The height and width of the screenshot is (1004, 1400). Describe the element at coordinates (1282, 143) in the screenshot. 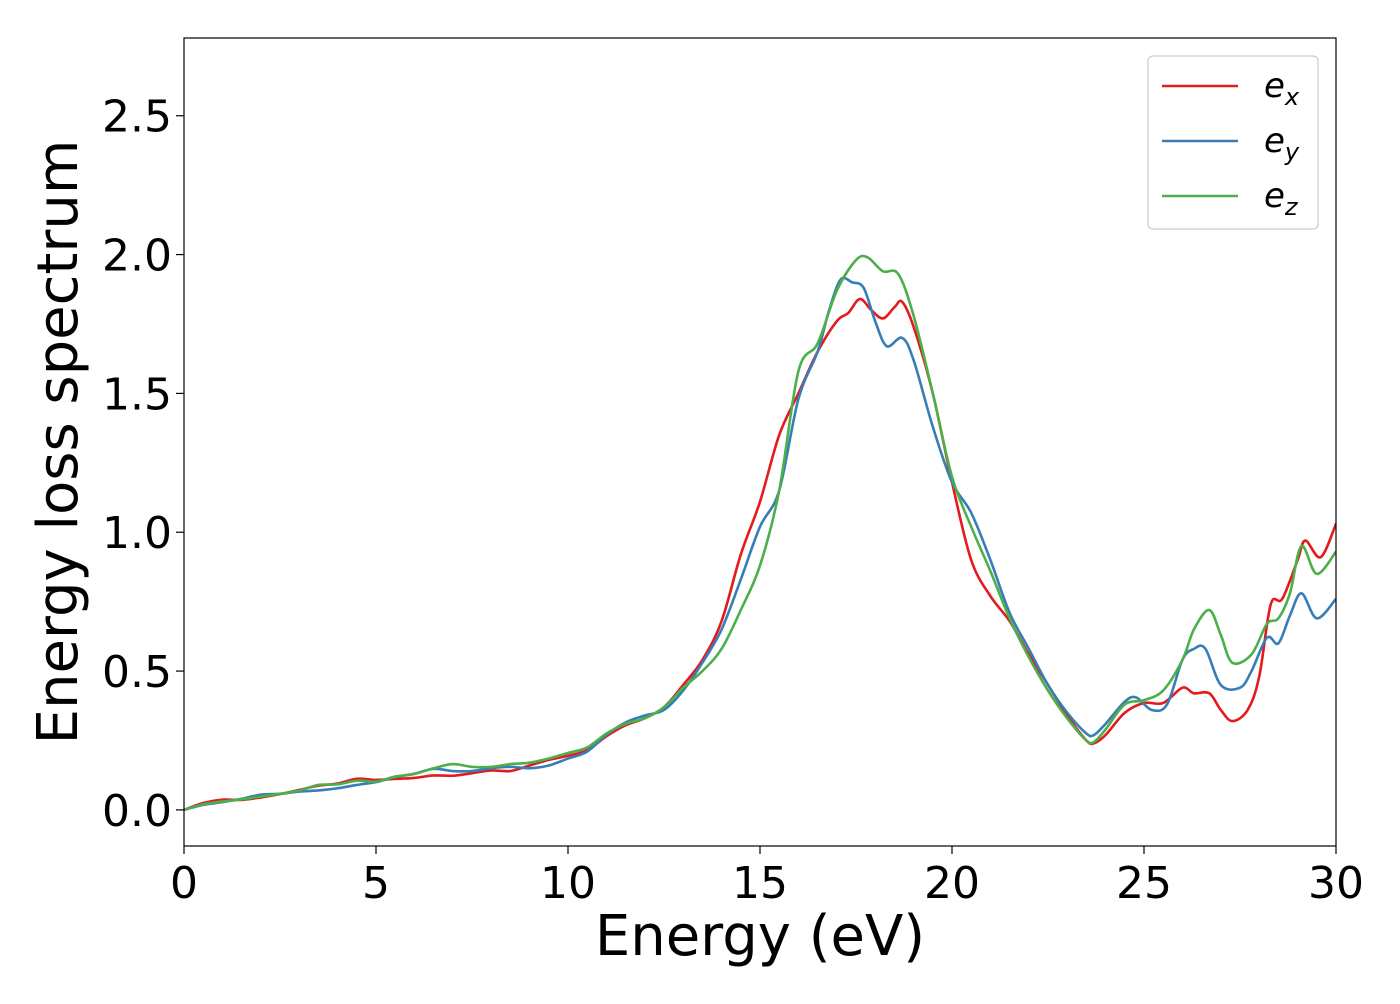

I see `legend-label-y: ey` at that location.